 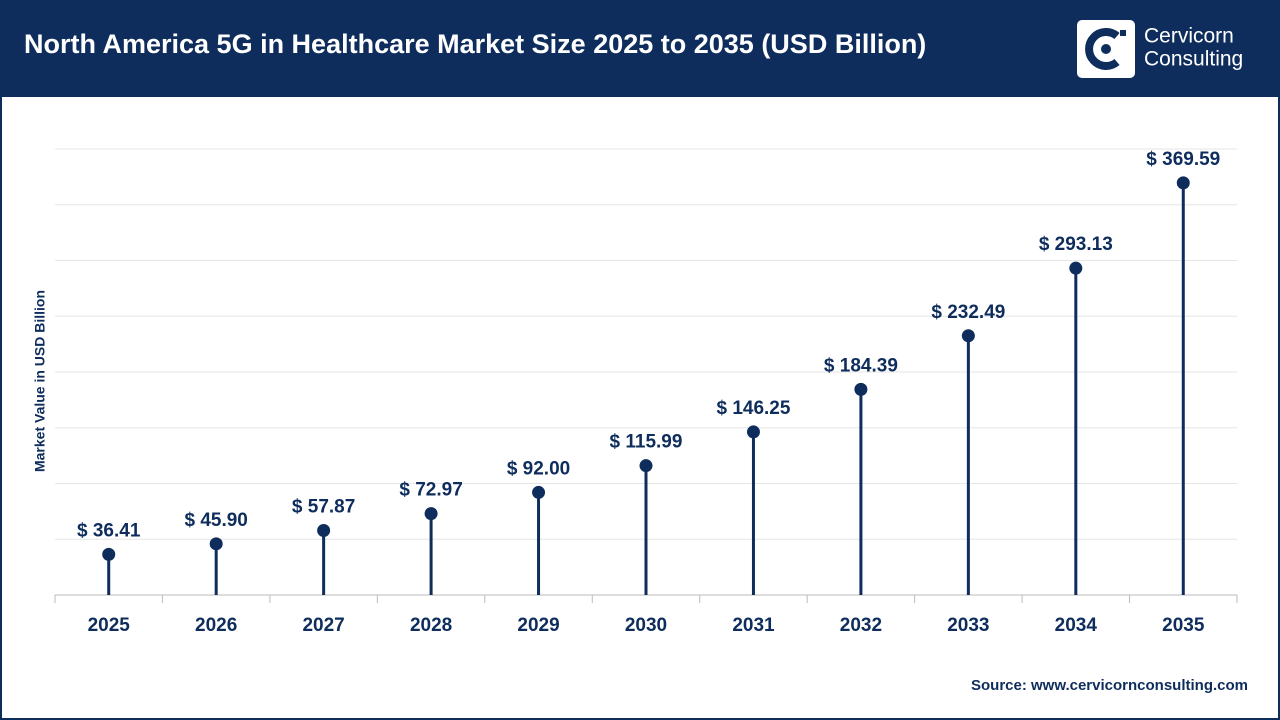 What do you see at coordinates (968, 625) in the screenshot?
I see `x-tick-label: 2033` at bounding box center [968, 625].